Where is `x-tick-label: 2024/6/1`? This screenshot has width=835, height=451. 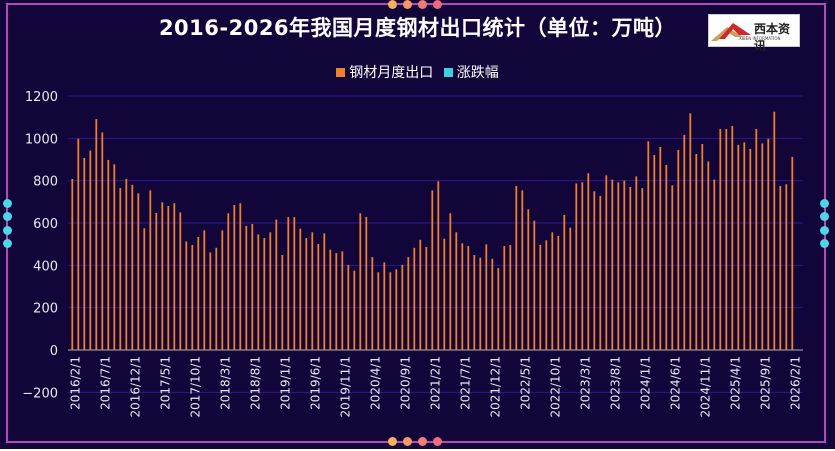 x-tick-label: 2024/6/1 is located at coordinates (675, 383).